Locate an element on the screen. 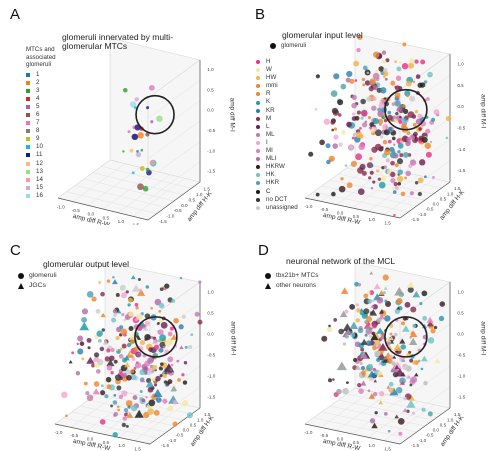 The width and height of the screenshot is (500, 451). x-tick-label: 0.0 is located at coordinates (340, 213).